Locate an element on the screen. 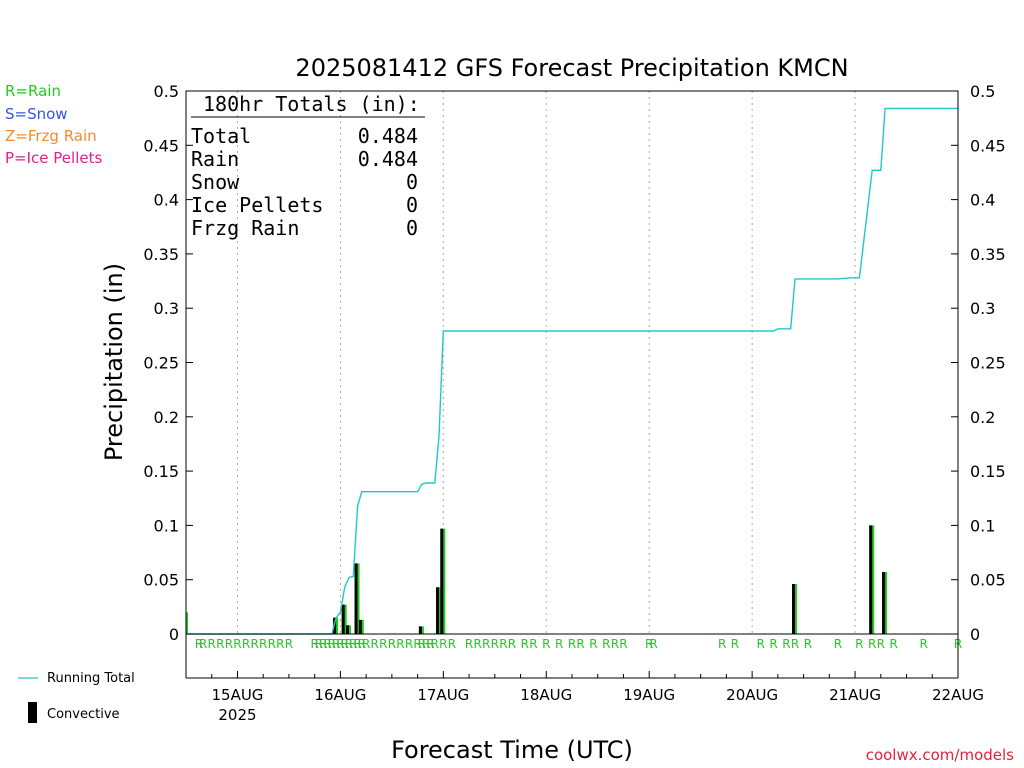 This screenshot has height=768, width=1024. y-tick-label-right: 0.2 is located at coordinates (982, 417).